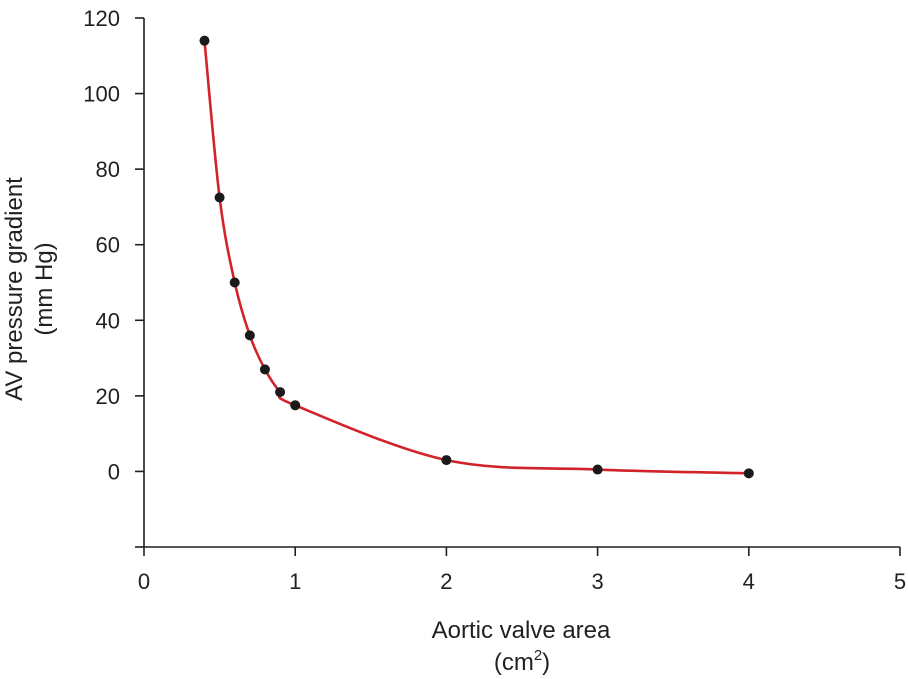  Describe the element at coordinates (749, 581) in the screenshot. I see `x-tick-label: 4` at that location.